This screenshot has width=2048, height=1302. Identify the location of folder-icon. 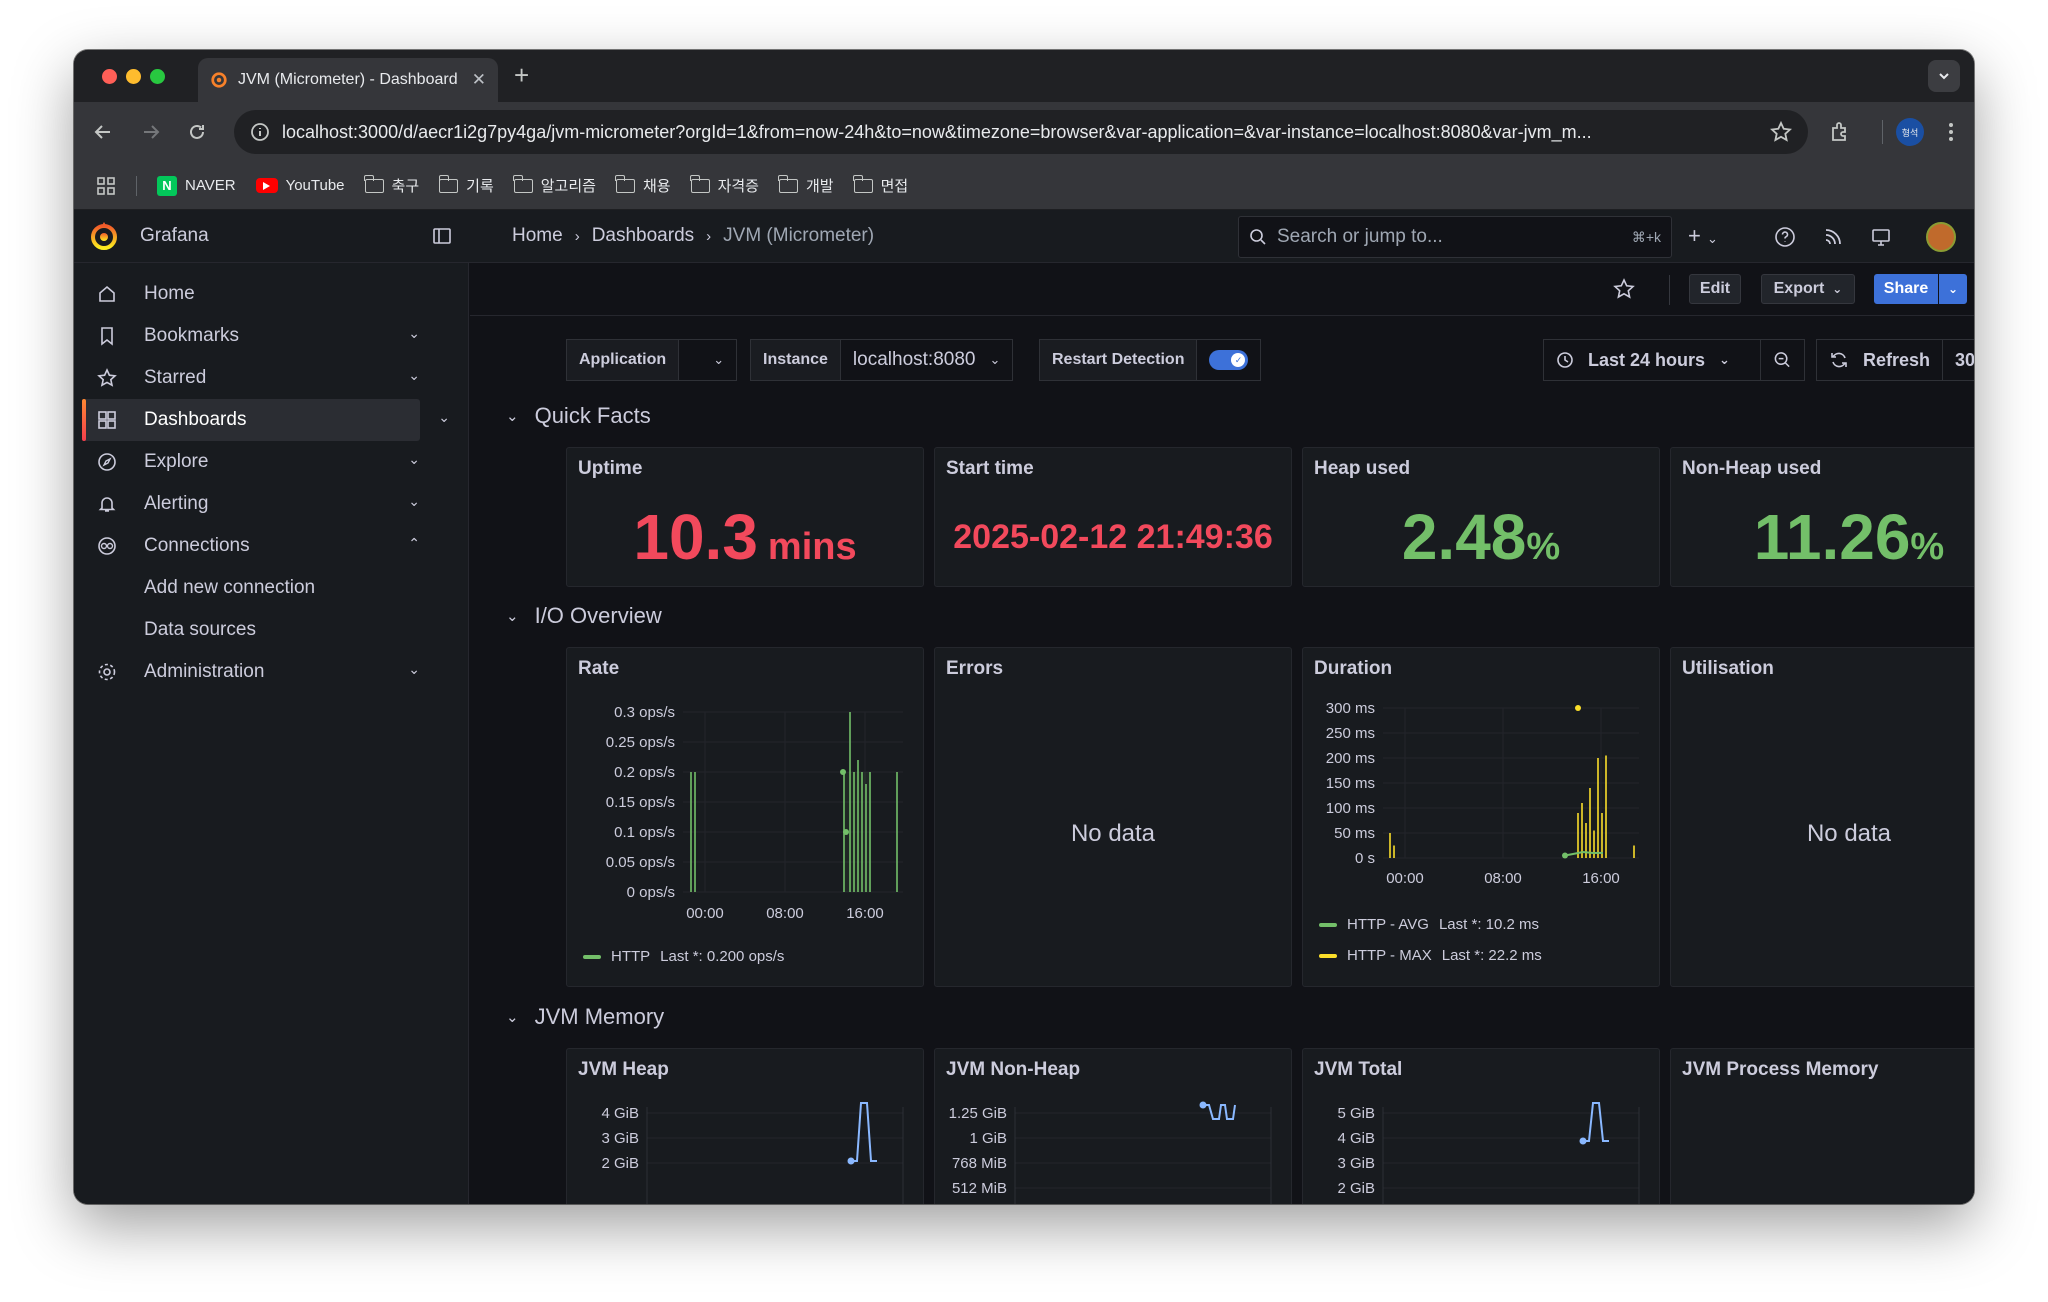
(523, 183).